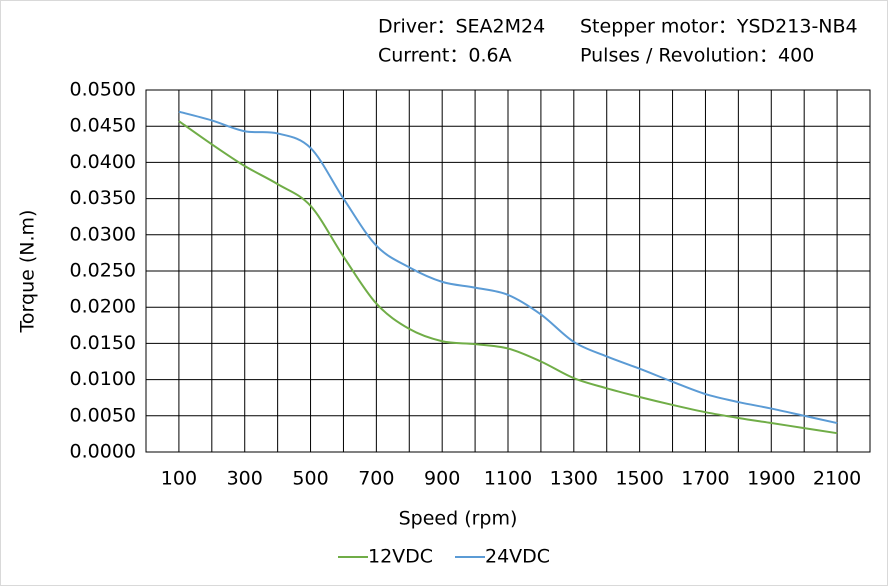  What do you see at coordinates (103, 234) in the screenshot?
I see `y-tick-label: 0.0300` at bounding box center [103, 234].